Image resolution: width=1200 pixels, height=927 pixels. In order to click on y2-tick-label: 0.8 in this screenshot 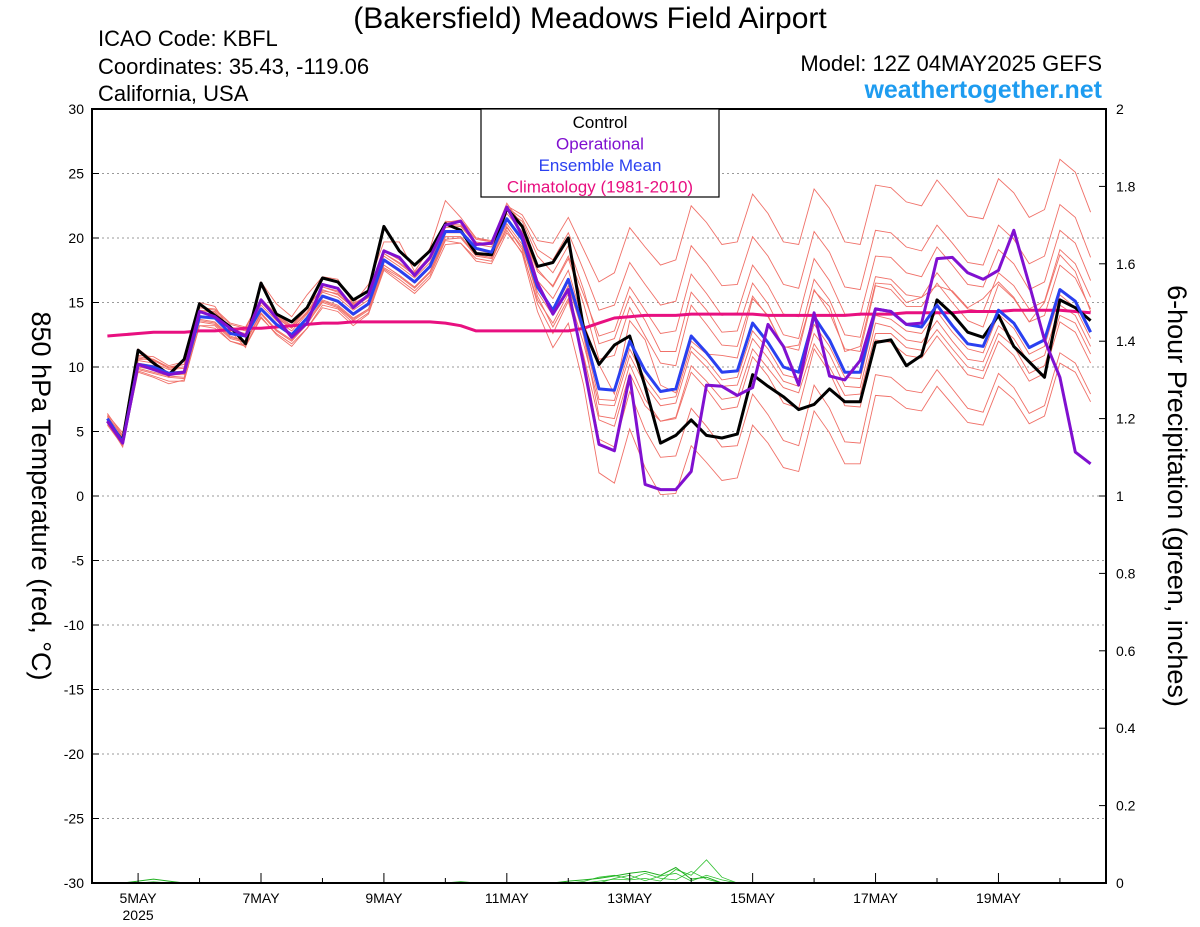, I will do `click(1126, 573)`.